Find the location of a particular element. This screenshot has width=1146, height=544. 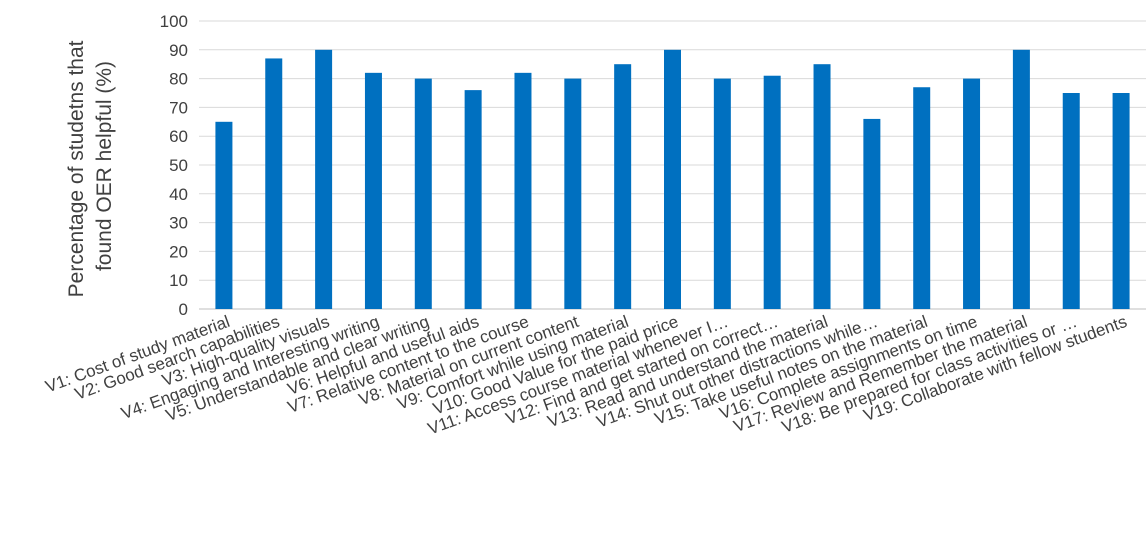

y-axis-title-line-2: found OER helpful (%) is located at coordinates (104, 166).